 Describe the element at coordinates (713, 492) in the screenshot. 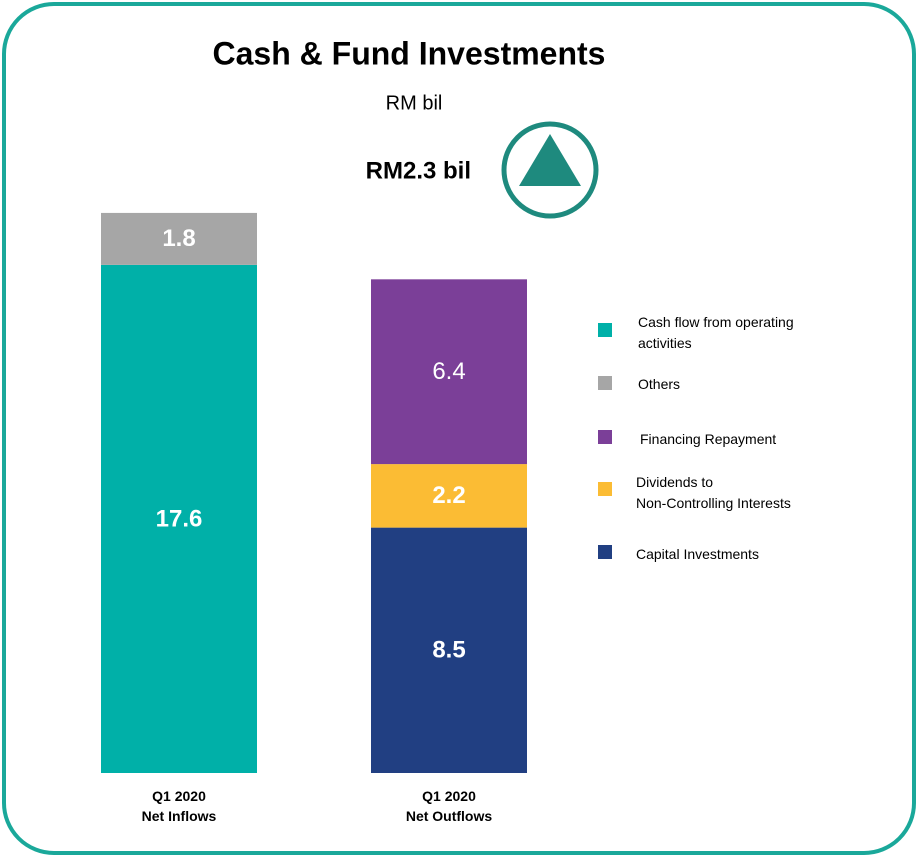

I see `legend-label: Dividends to Non-Controlling Interests` at that location.